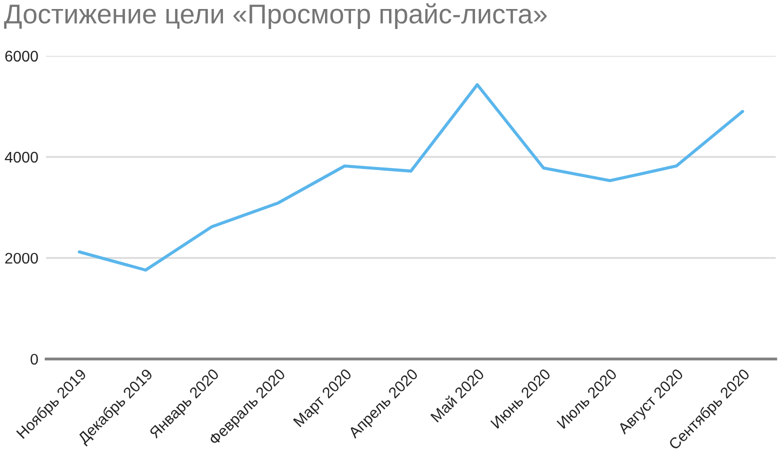 The width and height of the screenshot is (782, 462). Describe the element at coordinates (21, 157) in the screenshot. I see `y-tick-label: 4000` at that location.